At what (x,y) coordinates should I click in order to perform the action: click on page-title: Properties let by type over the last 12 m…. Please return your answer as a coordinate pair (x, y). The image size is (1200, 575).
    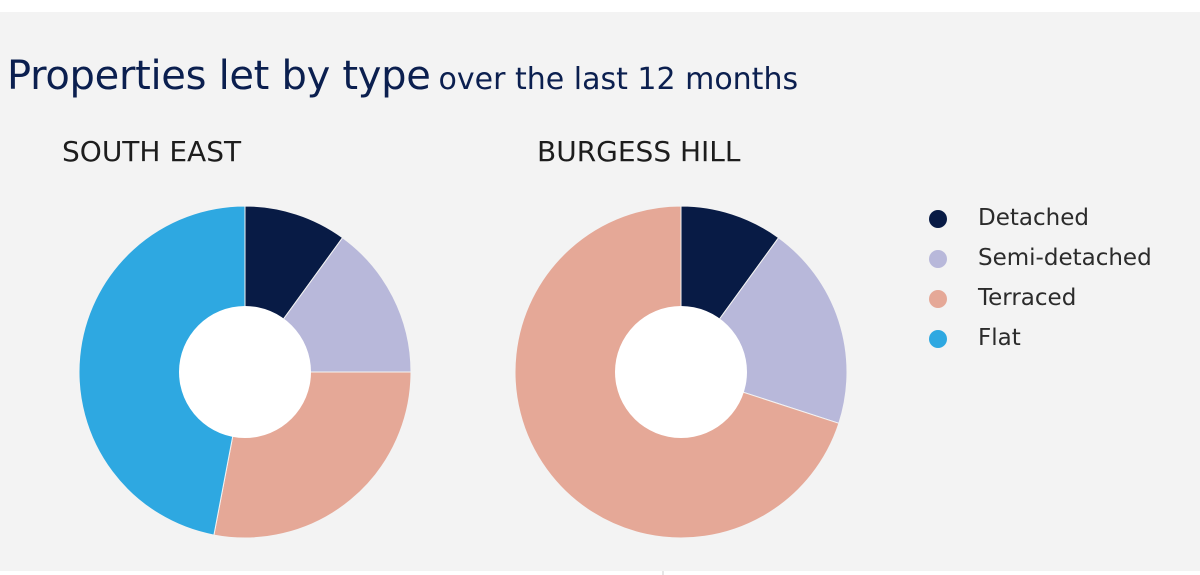
    Looking at the image, I should click on (402, 76).